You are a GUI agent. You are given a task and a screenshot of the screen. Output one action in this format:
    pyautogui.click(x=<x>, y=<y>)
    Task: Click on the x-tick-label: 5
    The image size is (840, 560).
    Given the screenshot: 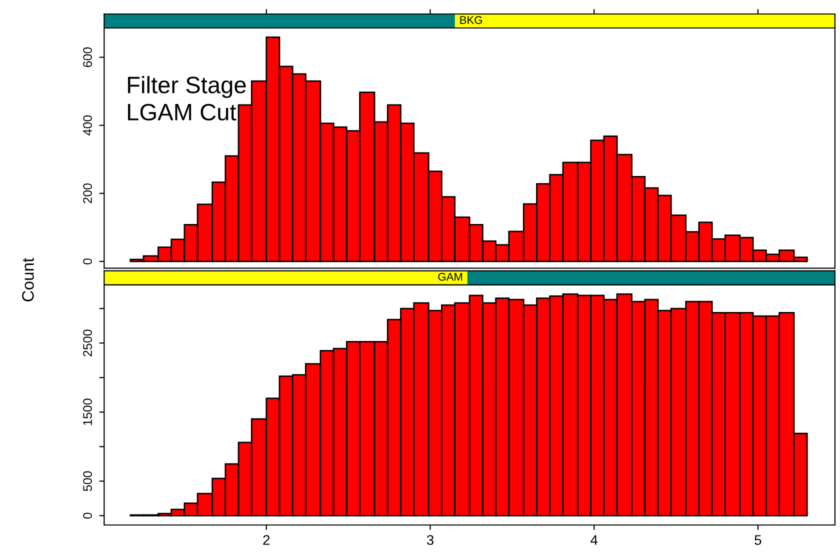 What is the action you would take?
    pyautogui.click(x=758, y=540)
    